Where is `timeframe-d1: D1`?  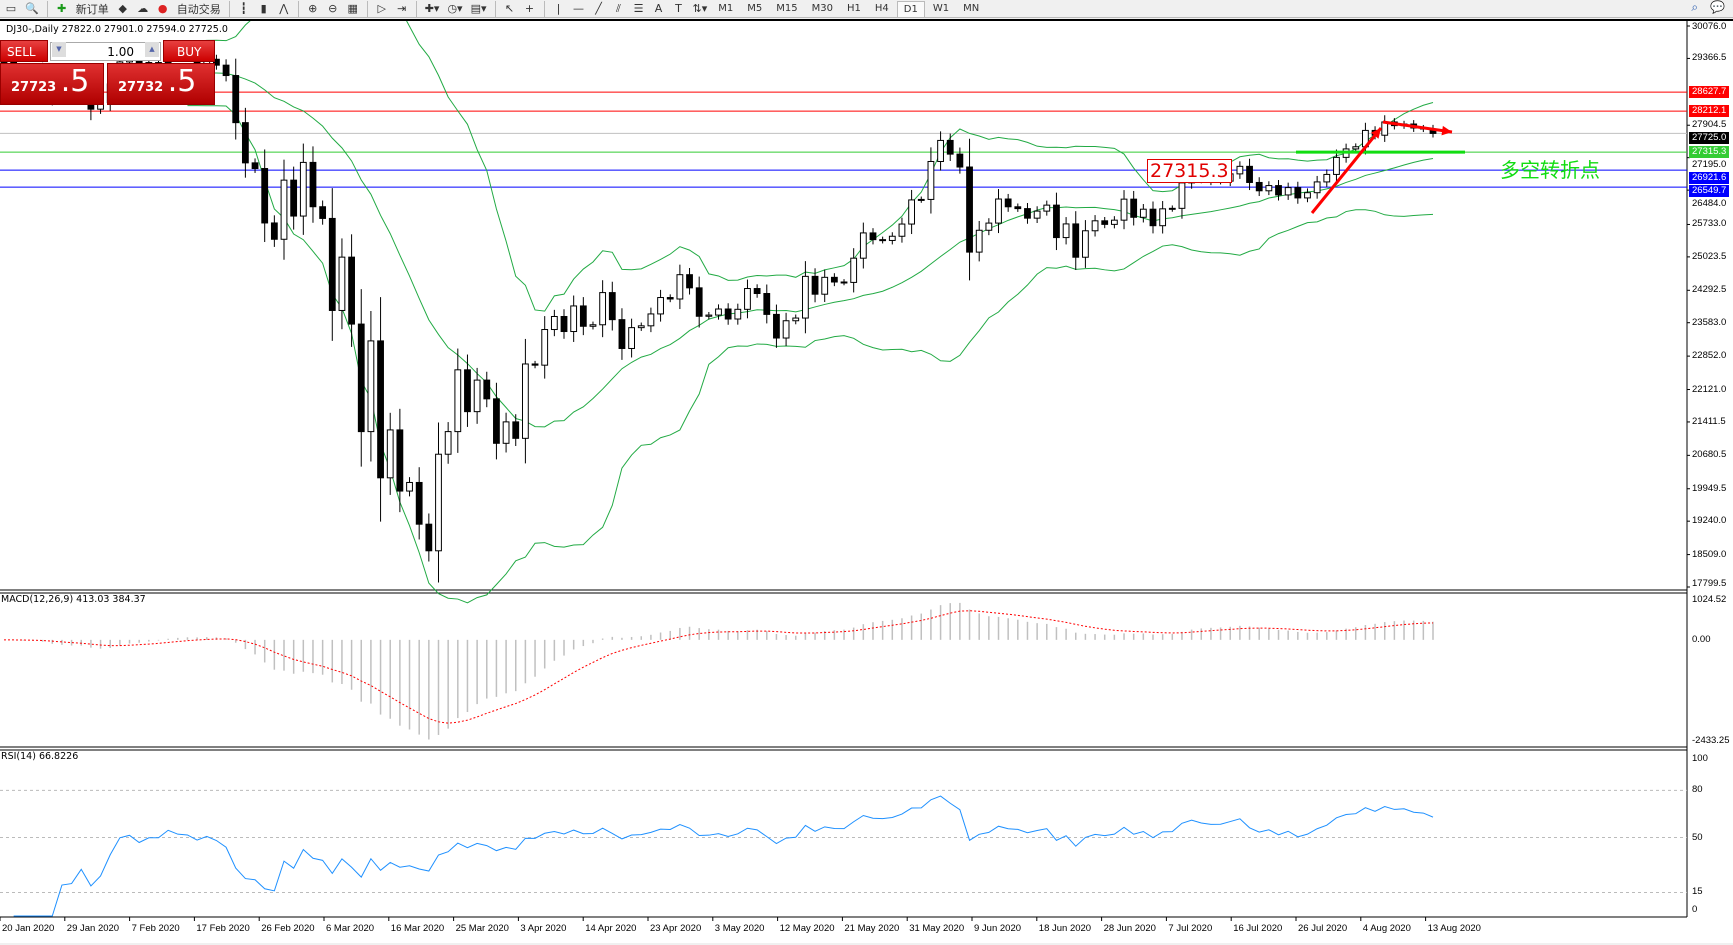
timeframe-d1: D1 is located at coordinates (910, 8).